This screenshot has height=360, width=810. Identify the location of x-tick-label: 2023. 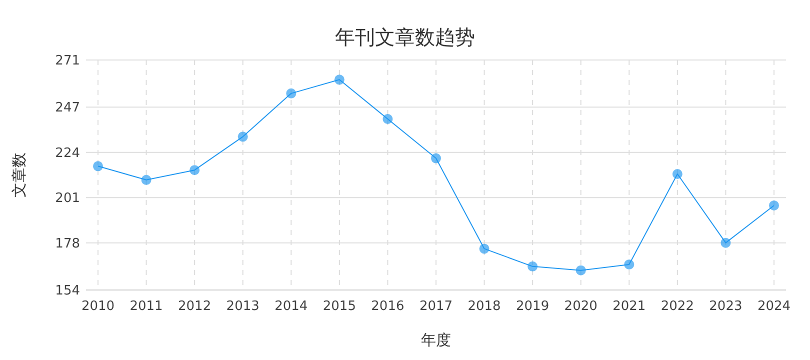
(725, 306).